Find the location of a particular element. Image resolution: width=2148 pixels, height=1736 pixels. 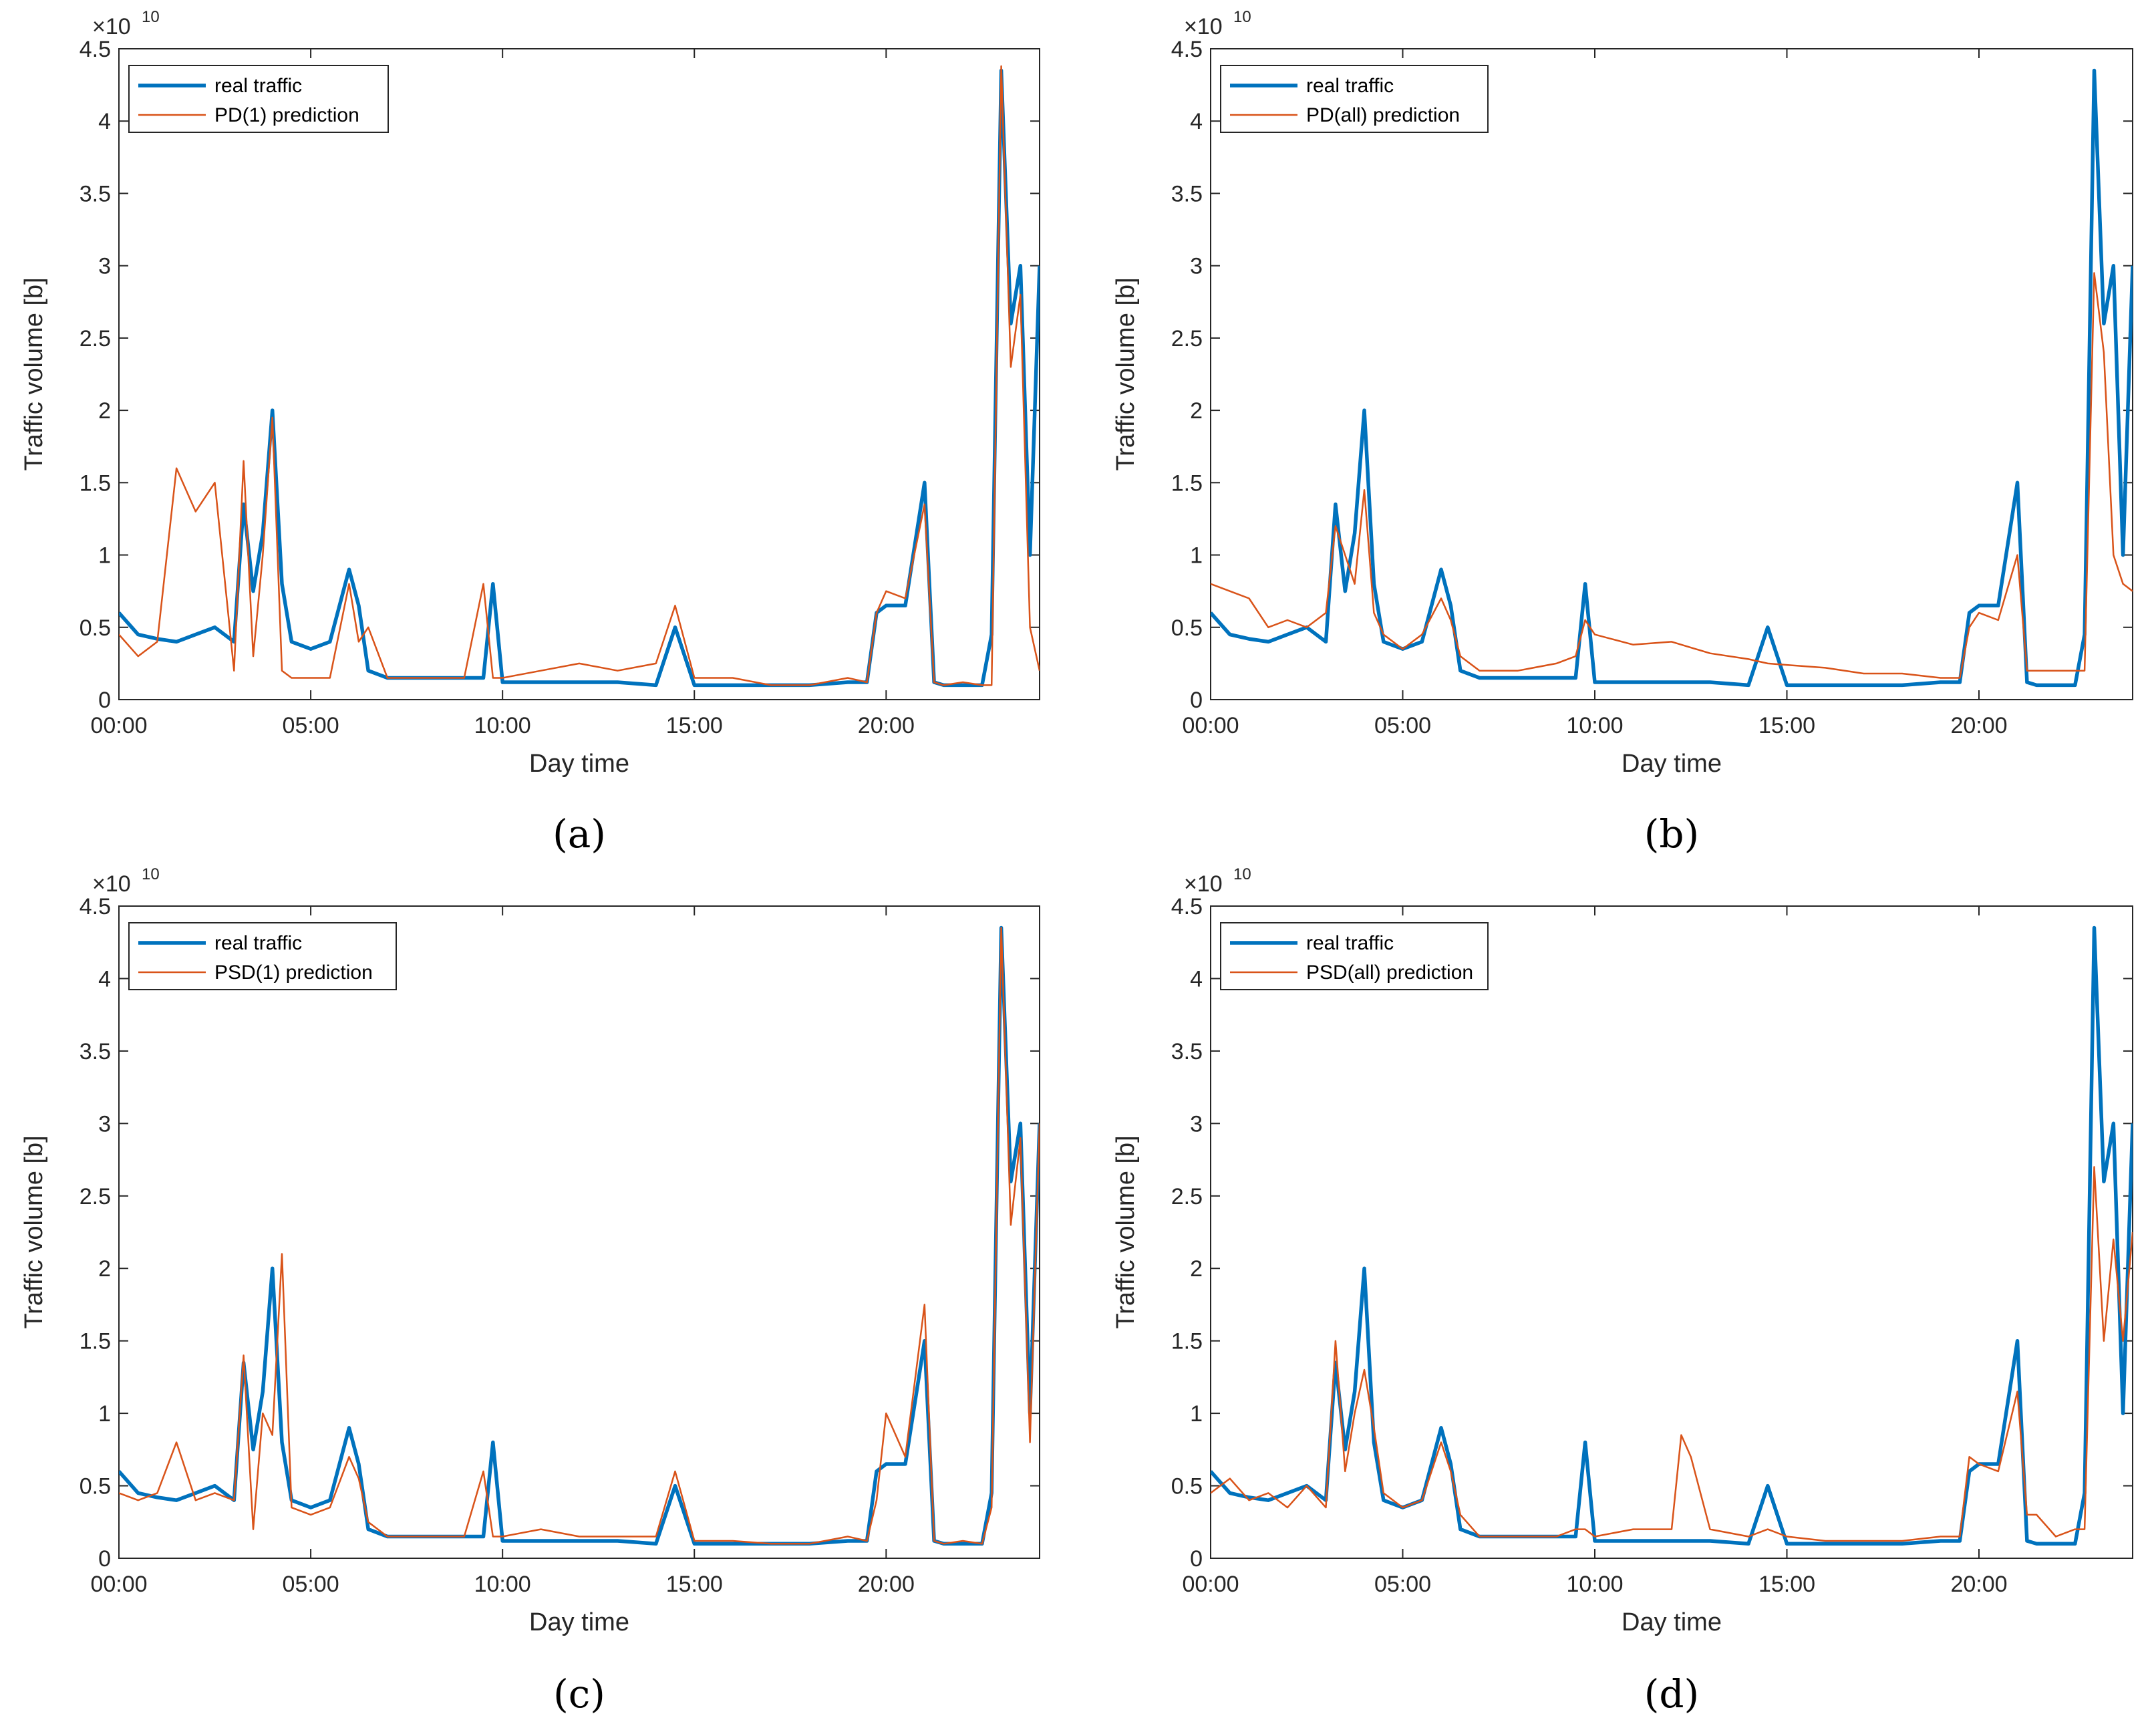

panel-label: (d) is located at coordinates (1671, 1694).